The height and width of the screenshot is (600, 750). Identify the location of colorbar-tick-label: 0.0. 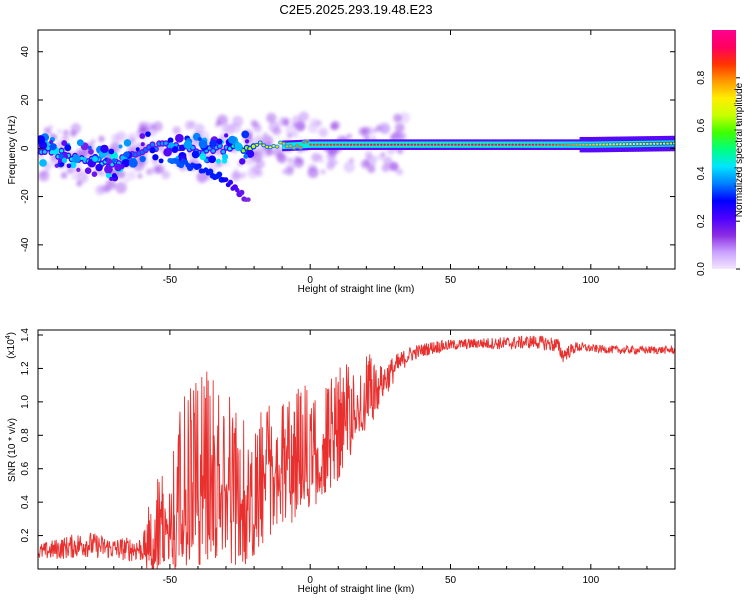
(701, 269).